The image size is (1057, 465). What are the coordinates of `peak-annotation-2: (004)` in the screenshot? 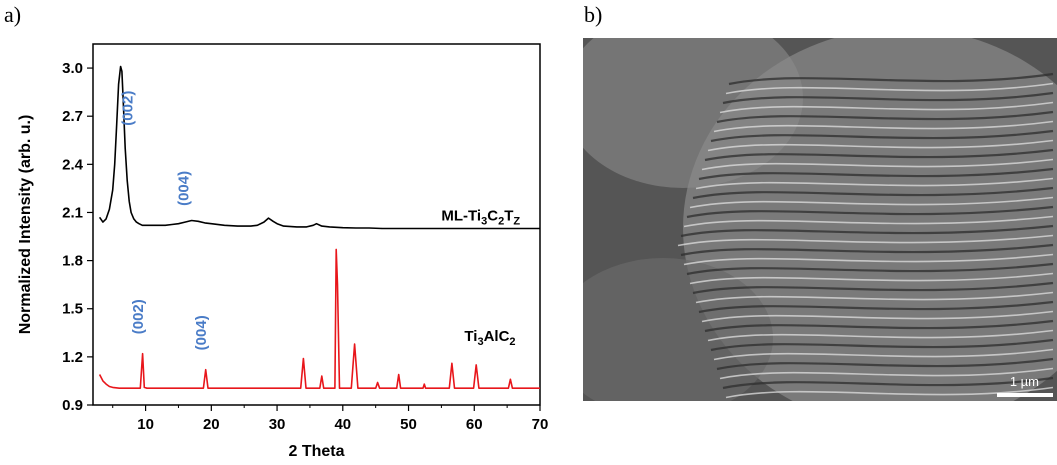 It's located at (183, 188).